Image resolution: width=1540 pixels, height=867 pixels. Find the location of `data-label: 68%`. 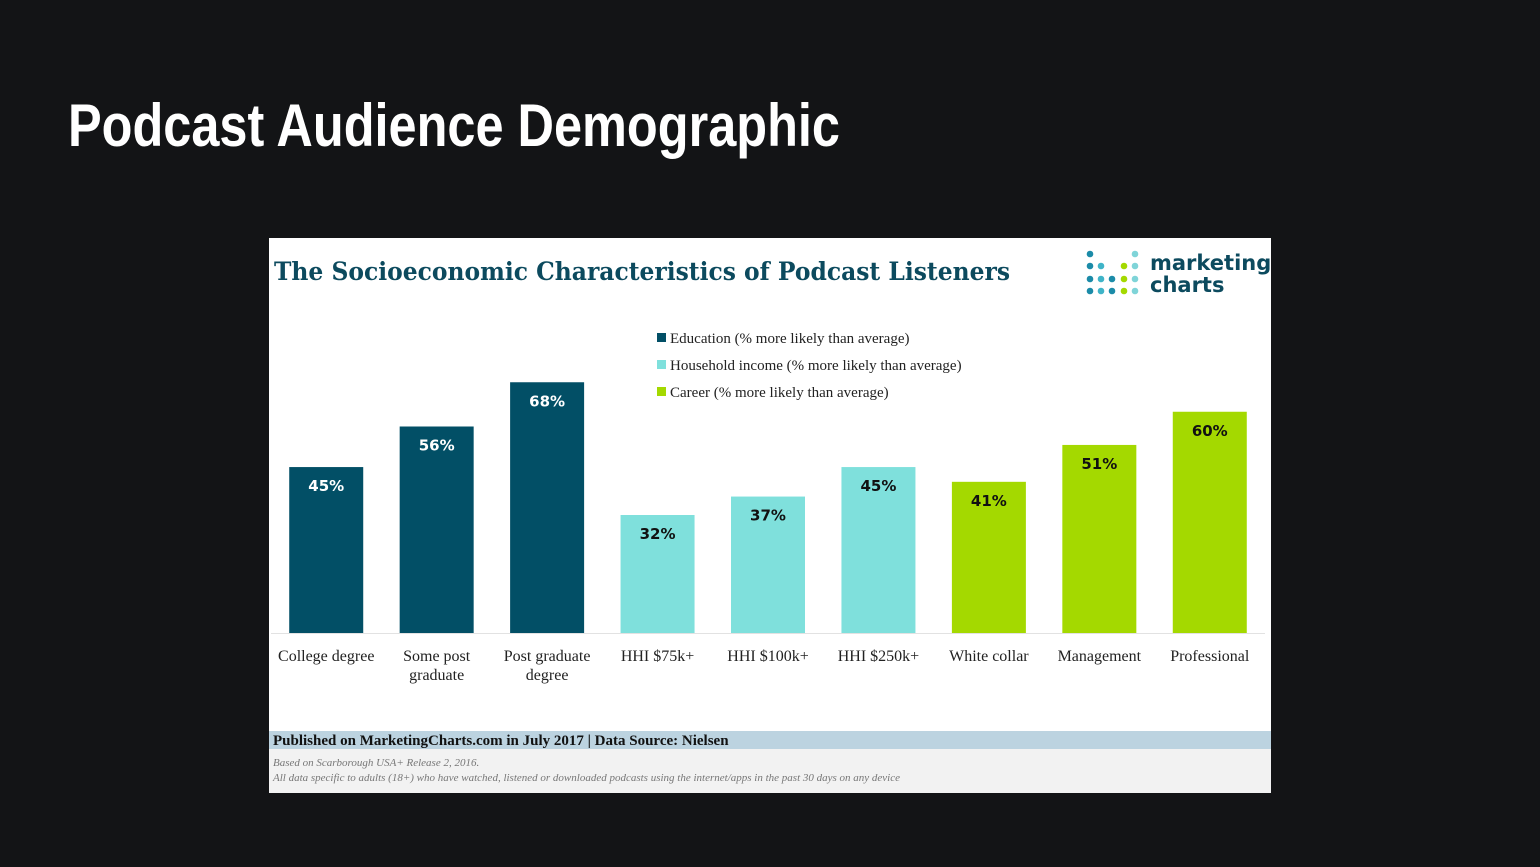

data-label: 68% is located at coordinates (547, 401).